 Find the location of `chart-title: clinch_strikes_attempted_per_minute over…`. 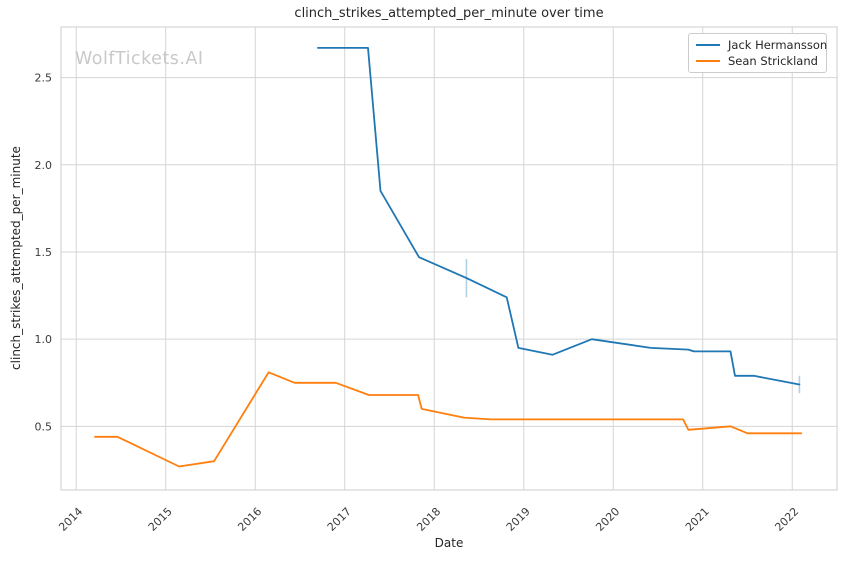

chart-title: clinch_strikes_attempted_per_minute over… is located at coordinates (449, 13).